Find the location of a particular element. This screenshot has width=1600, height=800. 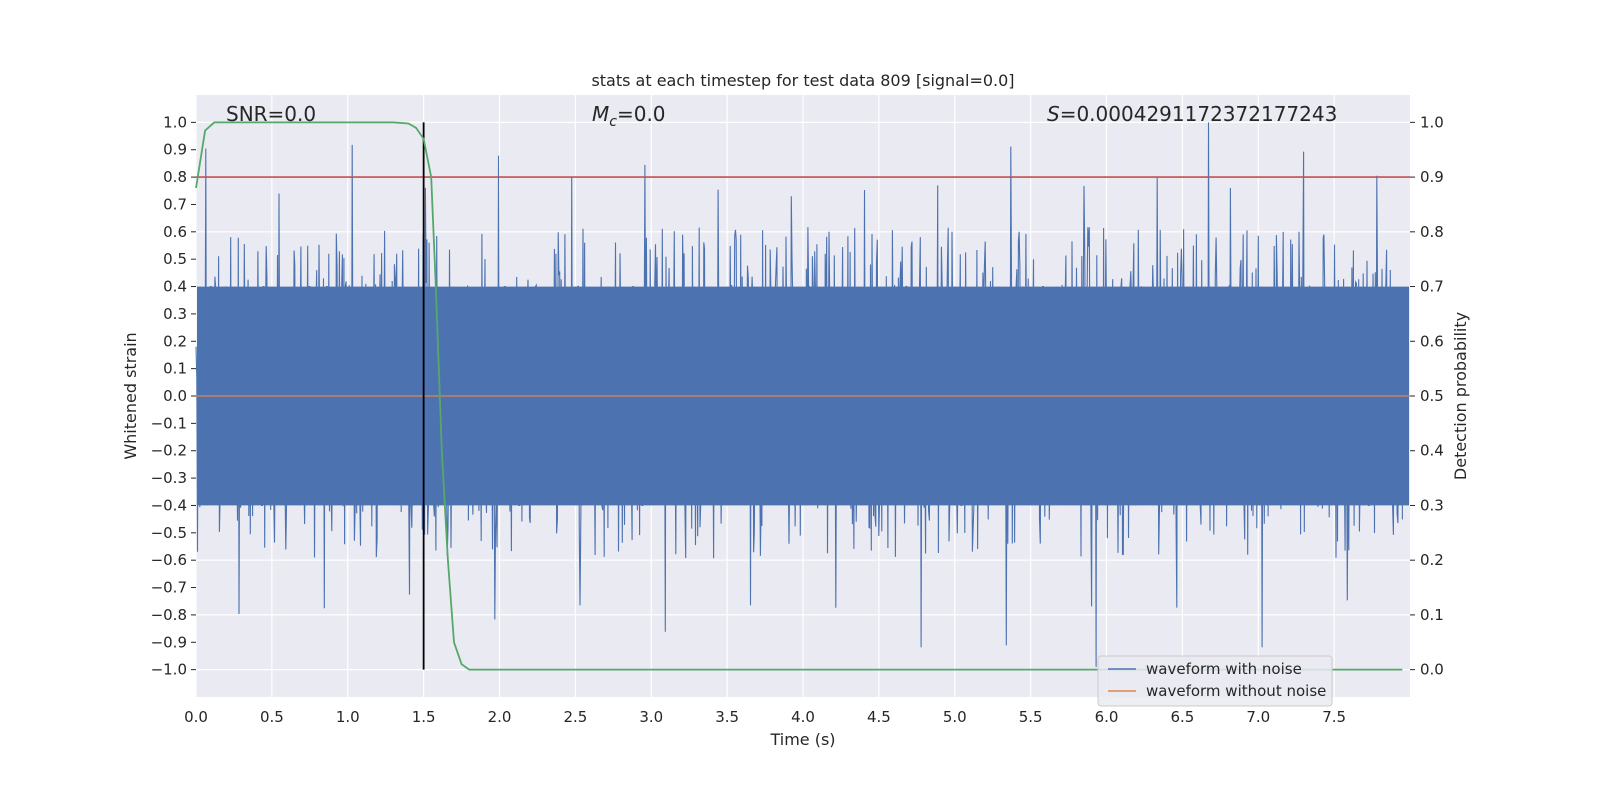

x-tick-label: 4.0 is located at coordinates (803, 717).